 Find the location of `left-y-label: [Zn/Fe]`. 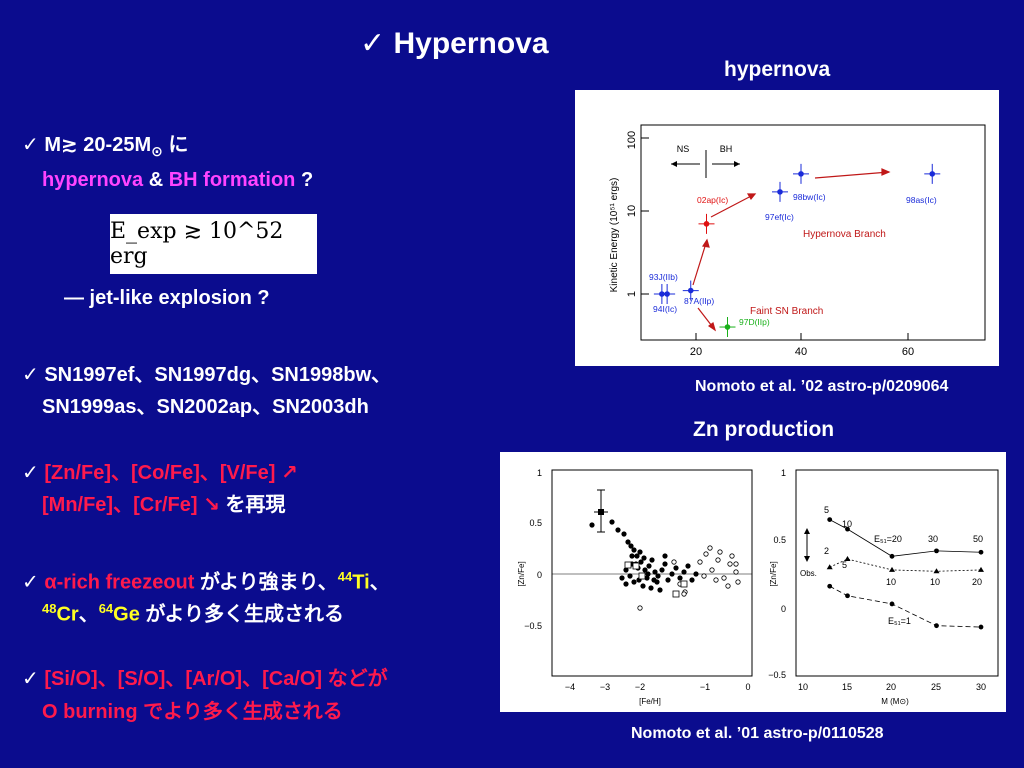

left-y-label: [Zn/Fe] is located at coordinates (521, 573).